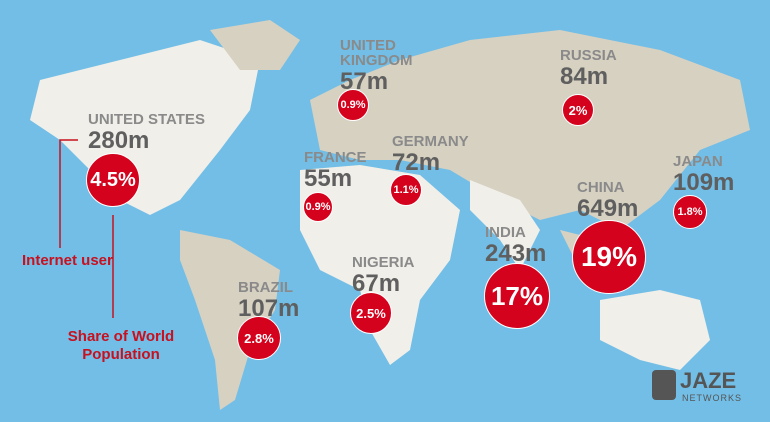 This screenshot has height=422, width=770. I want to click on population-share: 2.8%, so click(259, 338).